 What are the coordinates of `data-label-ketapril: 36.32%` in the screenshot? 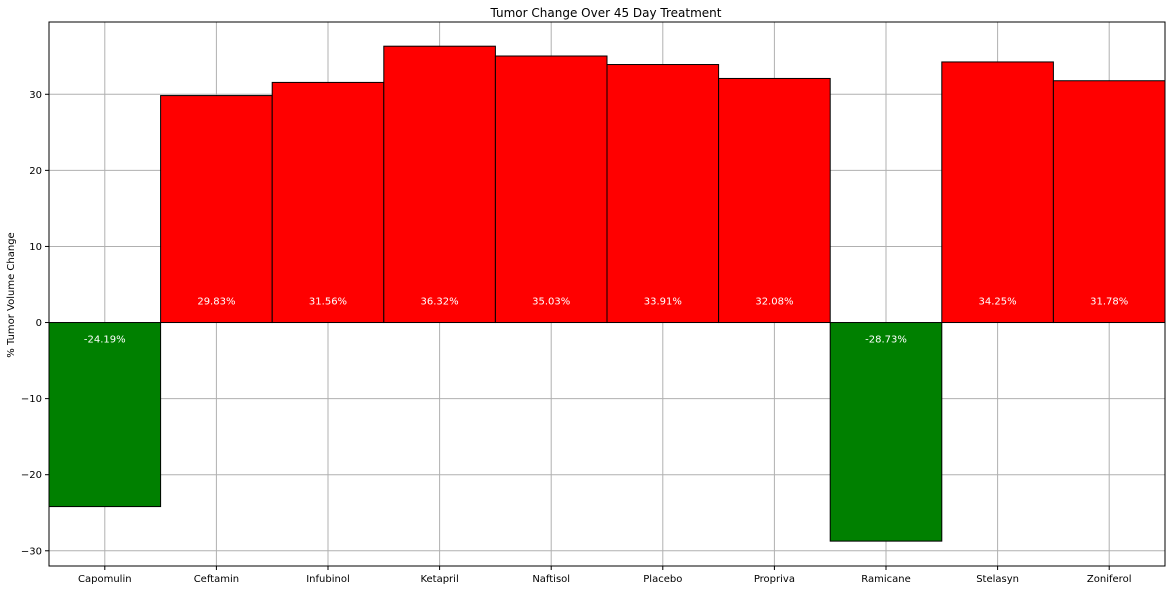 It's located at (440, 302).